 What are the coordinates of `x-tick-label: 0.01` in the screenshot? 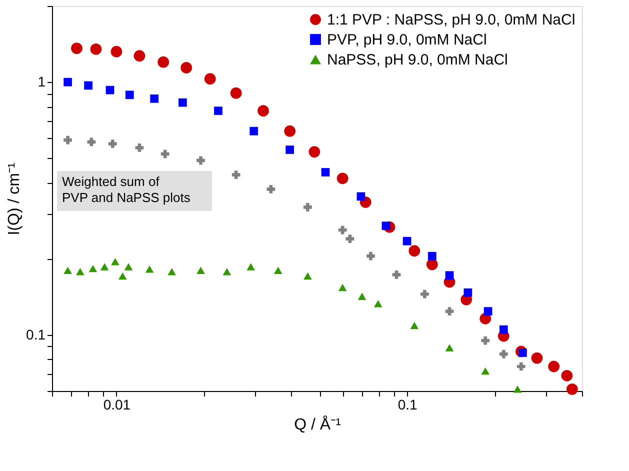 It's located at (117, 404).